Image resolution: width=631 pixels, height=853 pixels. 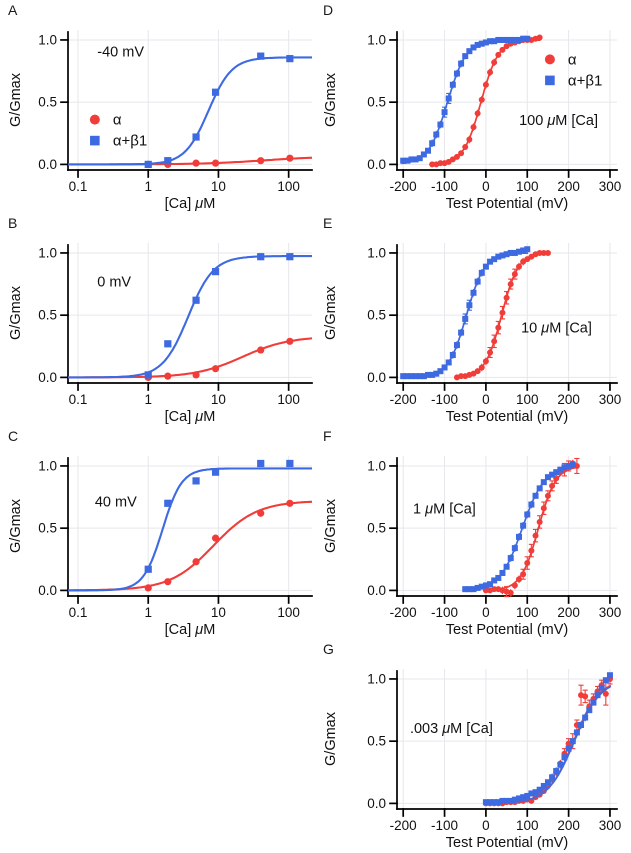 I want to click on gridlines, so click(x=507, y=526).